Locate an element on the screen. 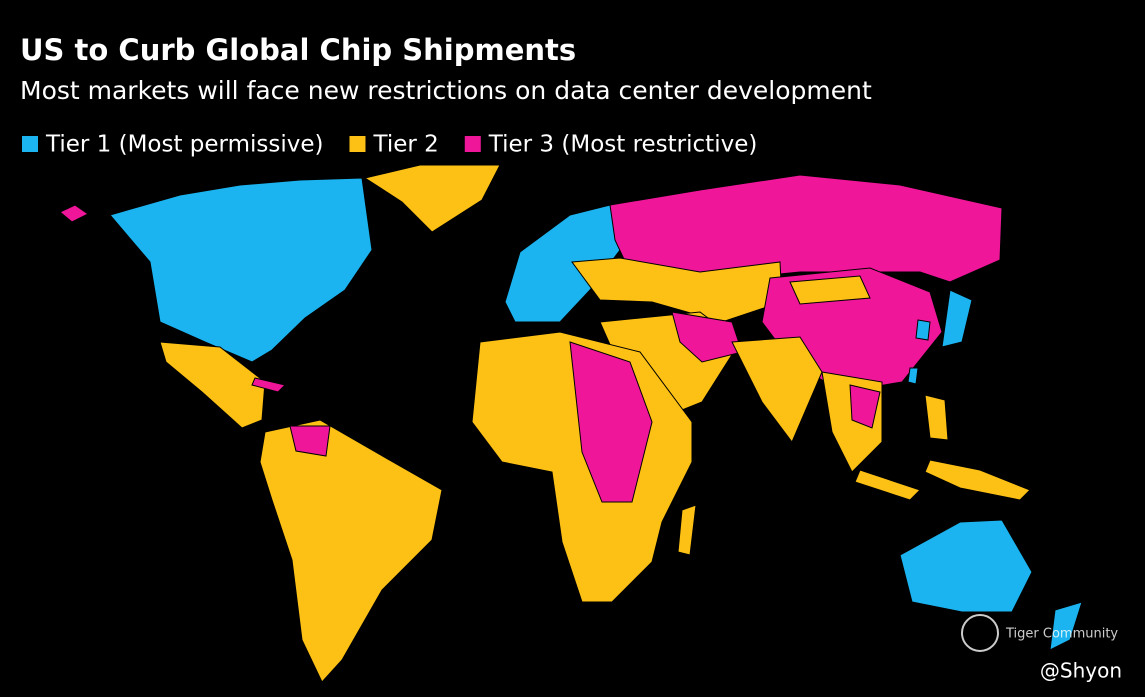 The image size is (1145, 697). cuba is located at coordinates (268, 385).